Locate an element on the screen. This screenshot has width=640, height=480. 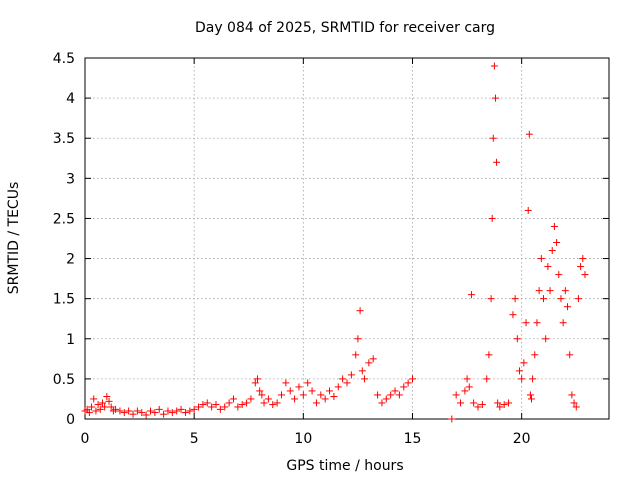
y-tick-label: 3 is located at coordinates (70, 179).